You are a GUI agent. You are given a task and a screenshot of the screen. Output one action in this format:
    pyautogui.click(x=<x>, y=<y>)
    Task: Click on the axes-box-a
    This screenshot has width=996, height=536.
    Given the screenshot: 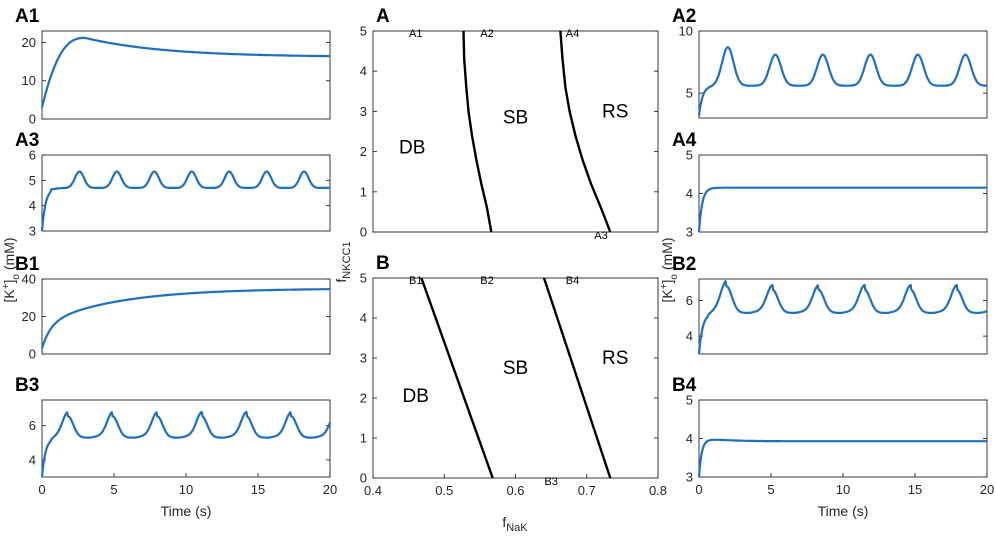 What is the action you would take?
    pyautogui.click(x=515, y=131)
    